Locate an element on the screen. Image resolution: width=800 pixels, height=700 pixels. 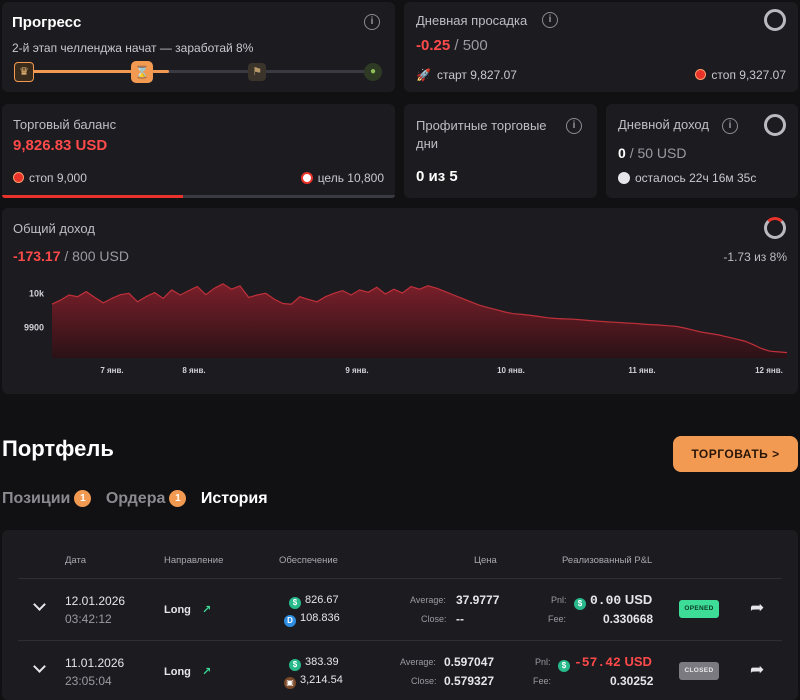
row-collateral-1: $383.39 is located at coordinates (314, 663).